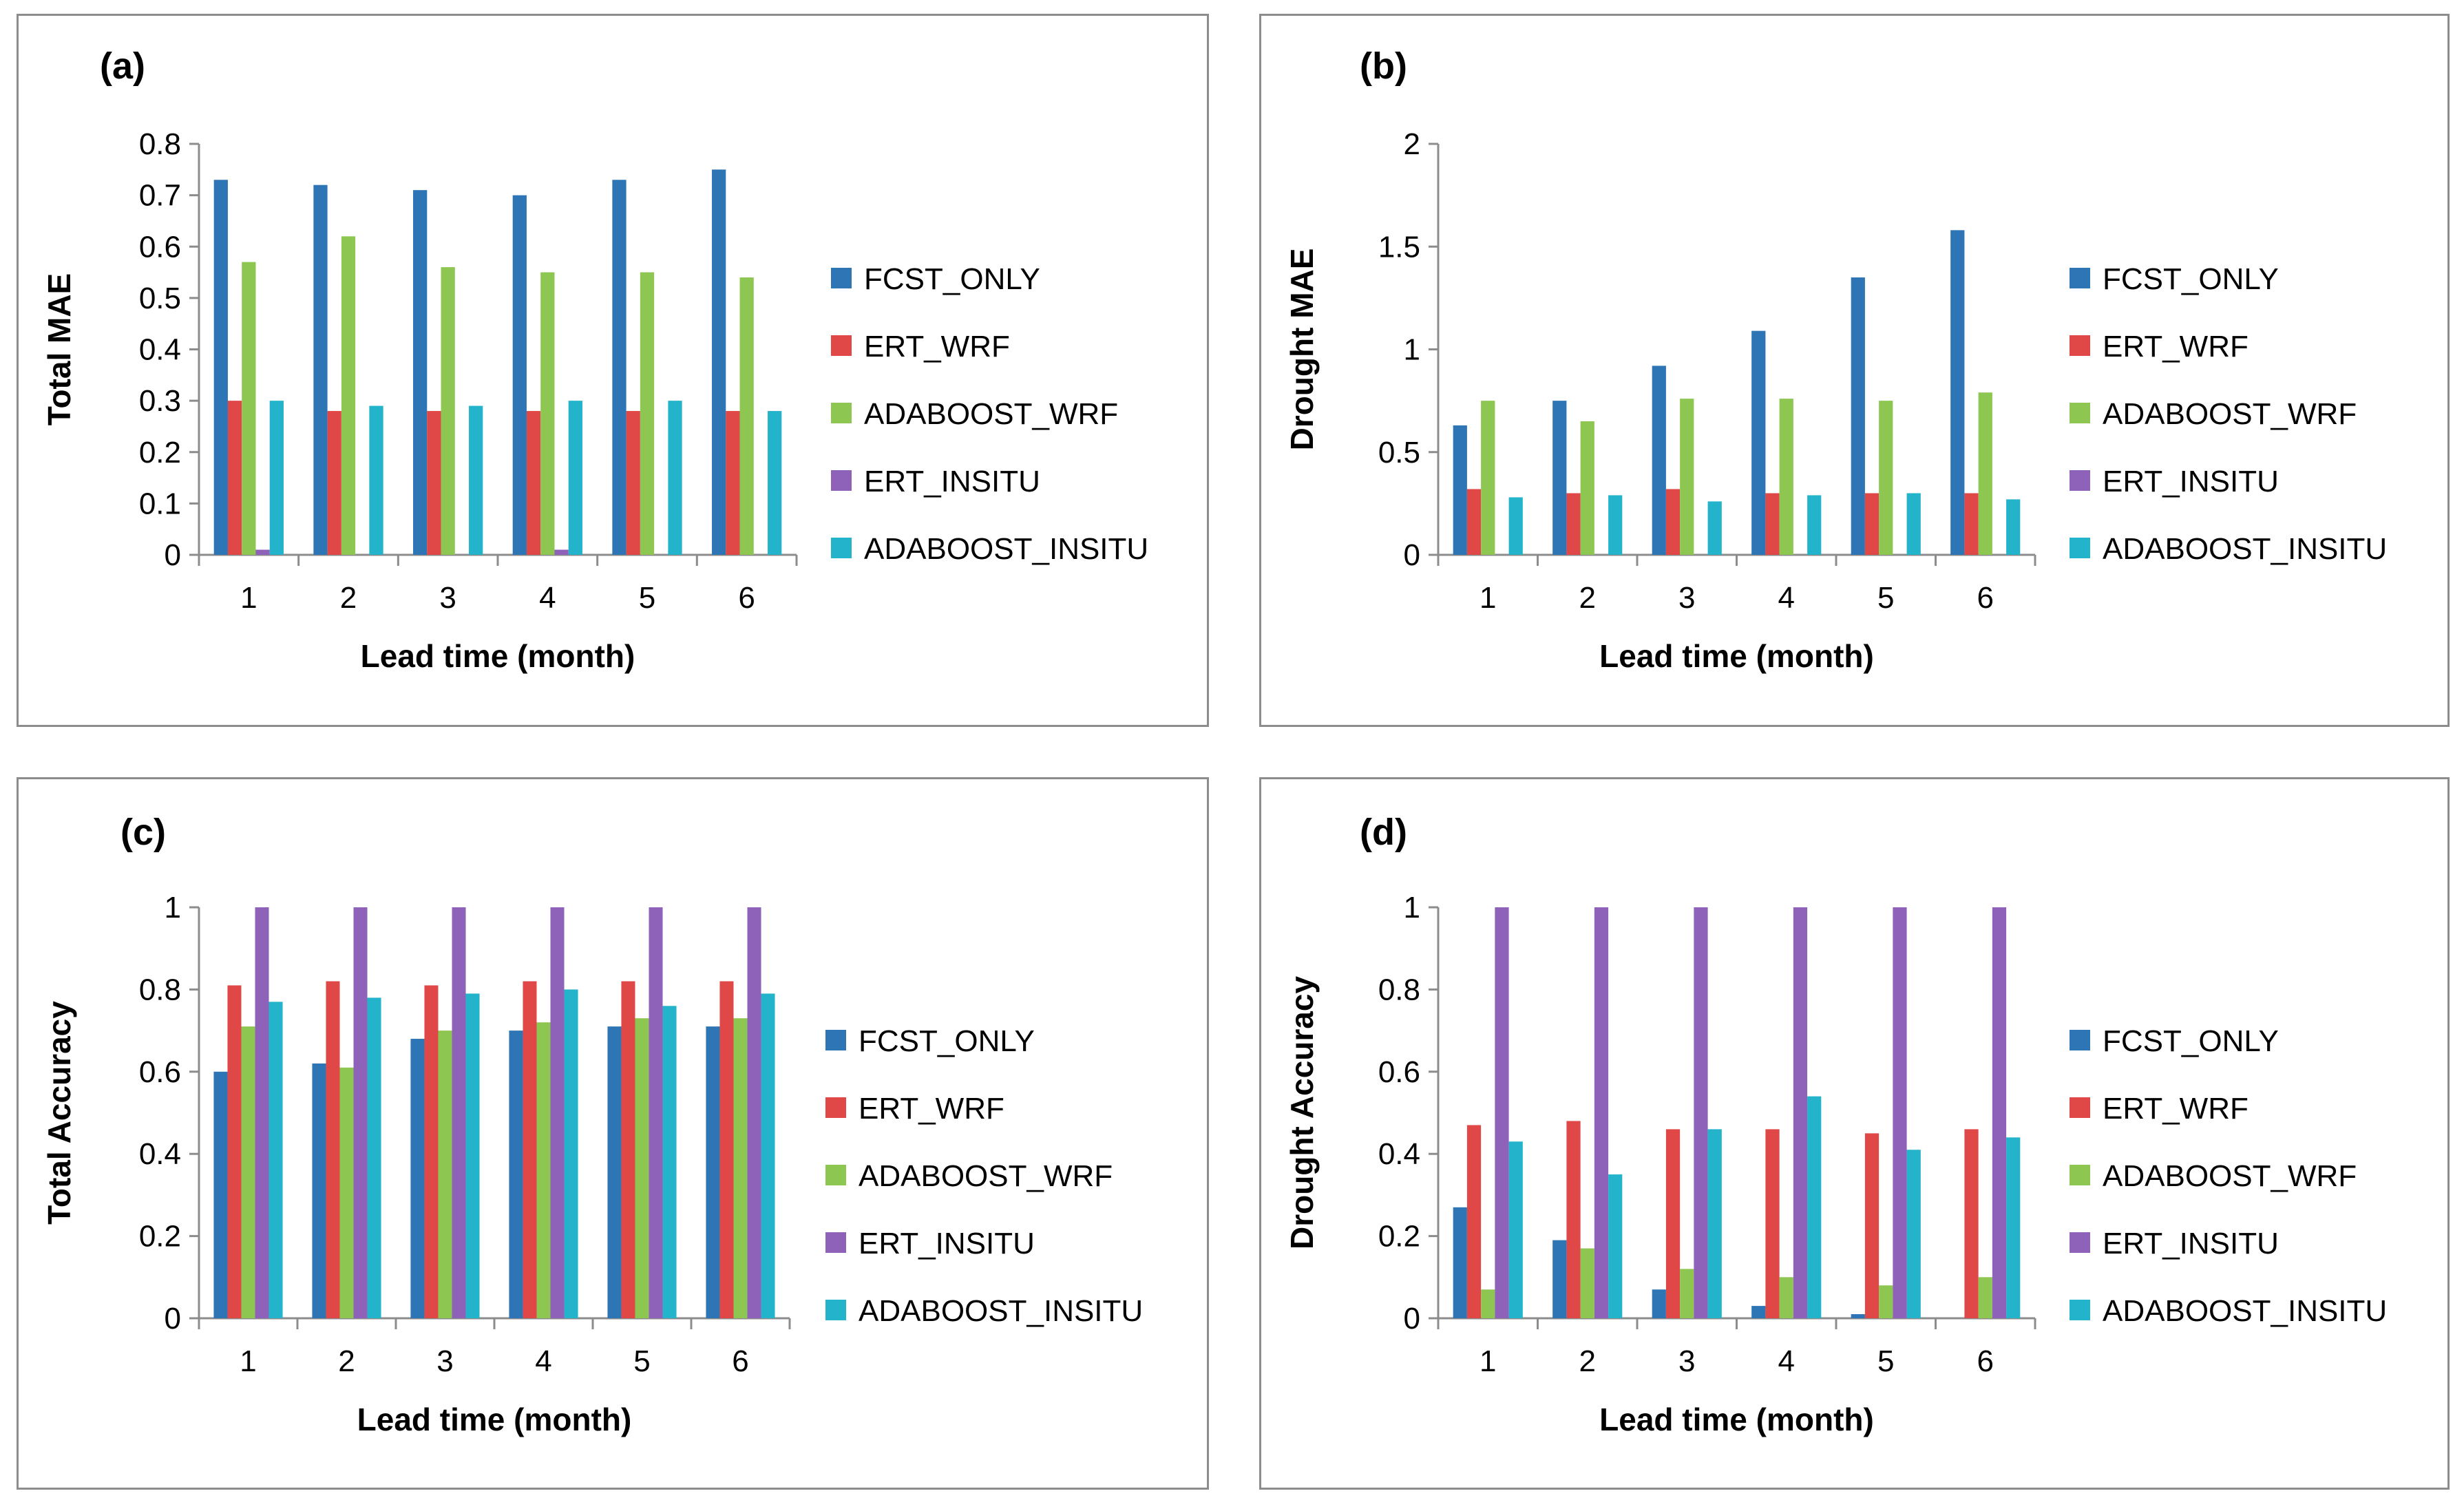 The height and width of the screenshot is (1500, 2464). Describe the element at coordinates (59, 1113) in the screenshot. I see `y-axis-title: Total Accuracy` at that location.